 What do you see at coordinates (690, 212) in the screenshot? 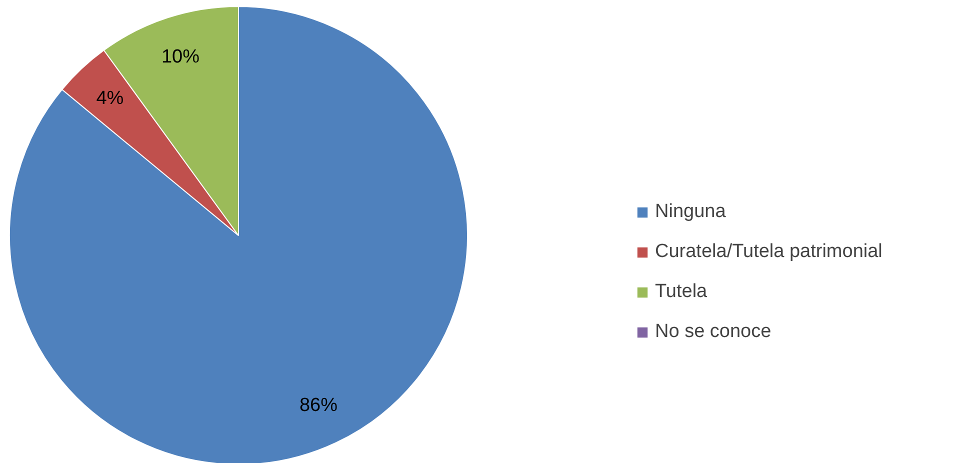
I see `legend-label: Ninguna` at bounding box center [690, 212].